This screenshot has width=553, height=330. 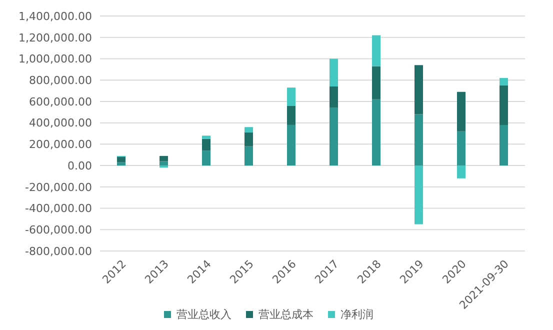 What do you see at coordinates (58, 230) in the screenshot?
I see `y-tick-label: -600,000.00` at bounding box center [58, 230].